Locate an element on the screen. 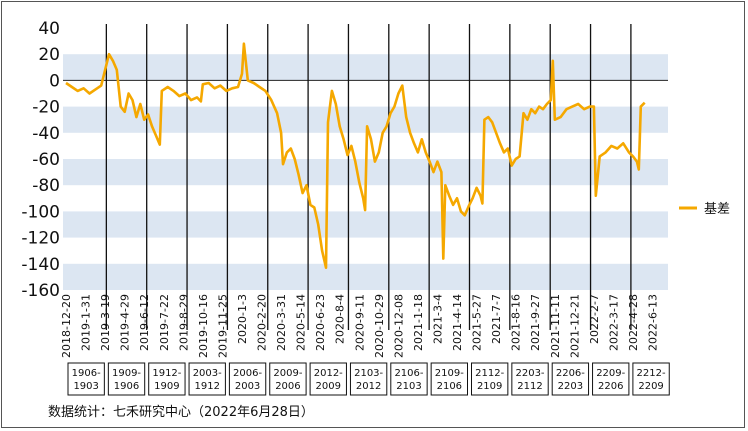  contract-window-label: 2003- is located at coordinates (207, 373).